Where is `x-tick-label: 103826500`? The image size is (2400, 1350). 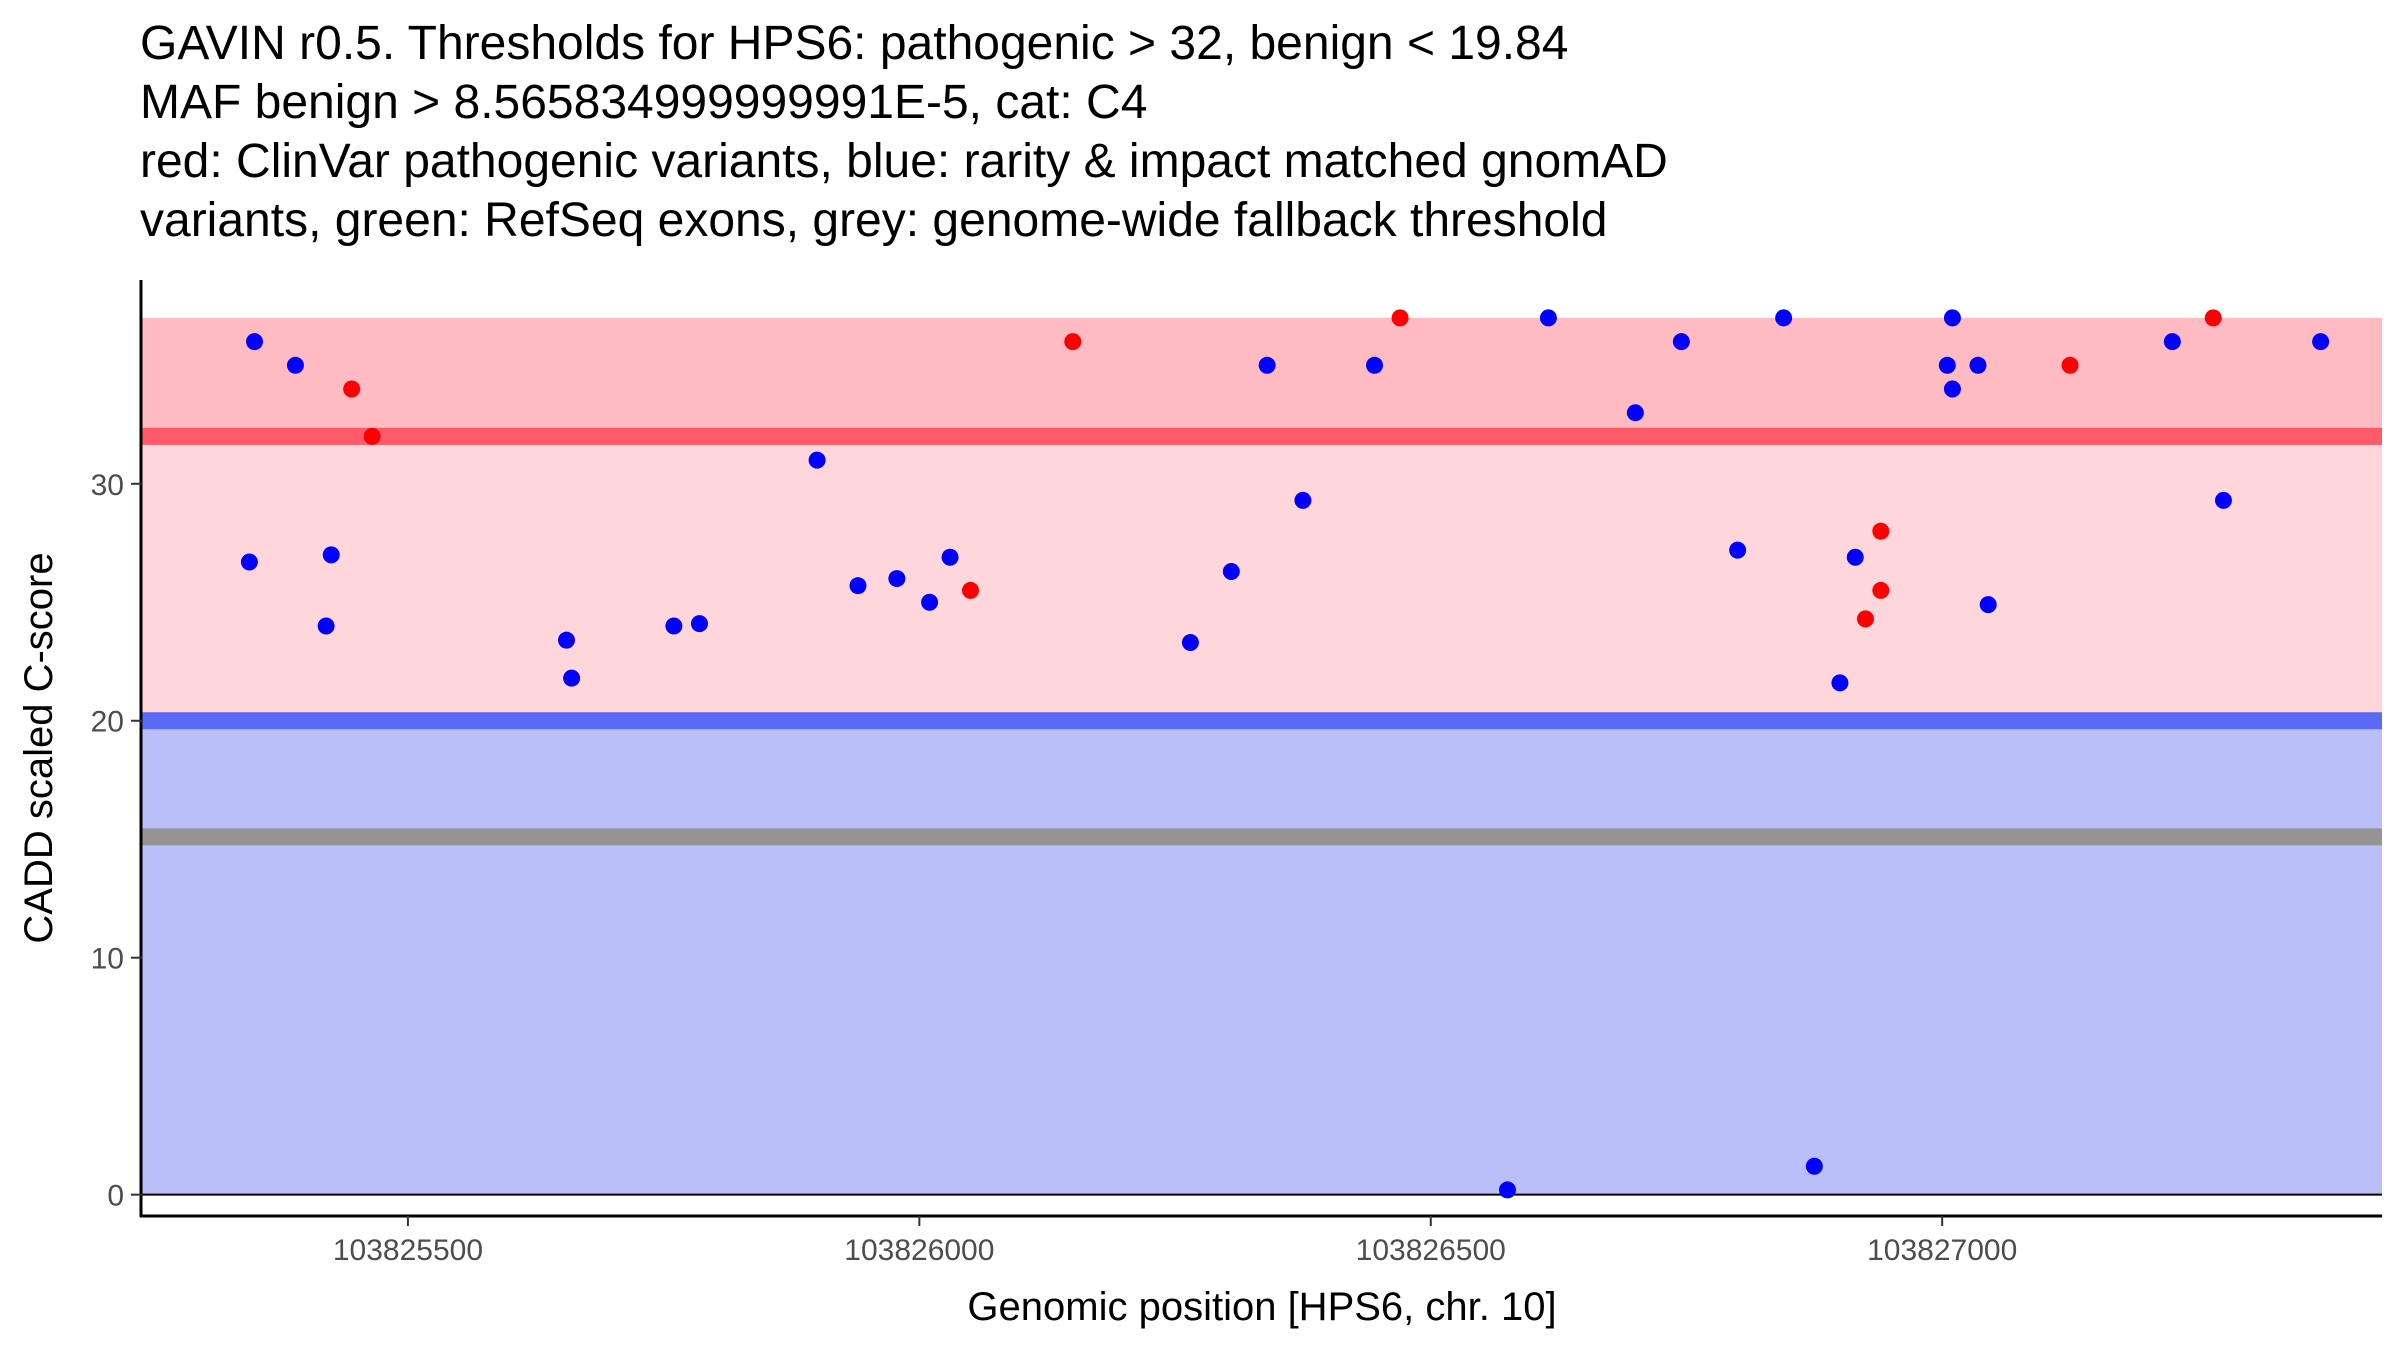 x-tick-label: 103826500 is located at coordinates (1431, 1250).